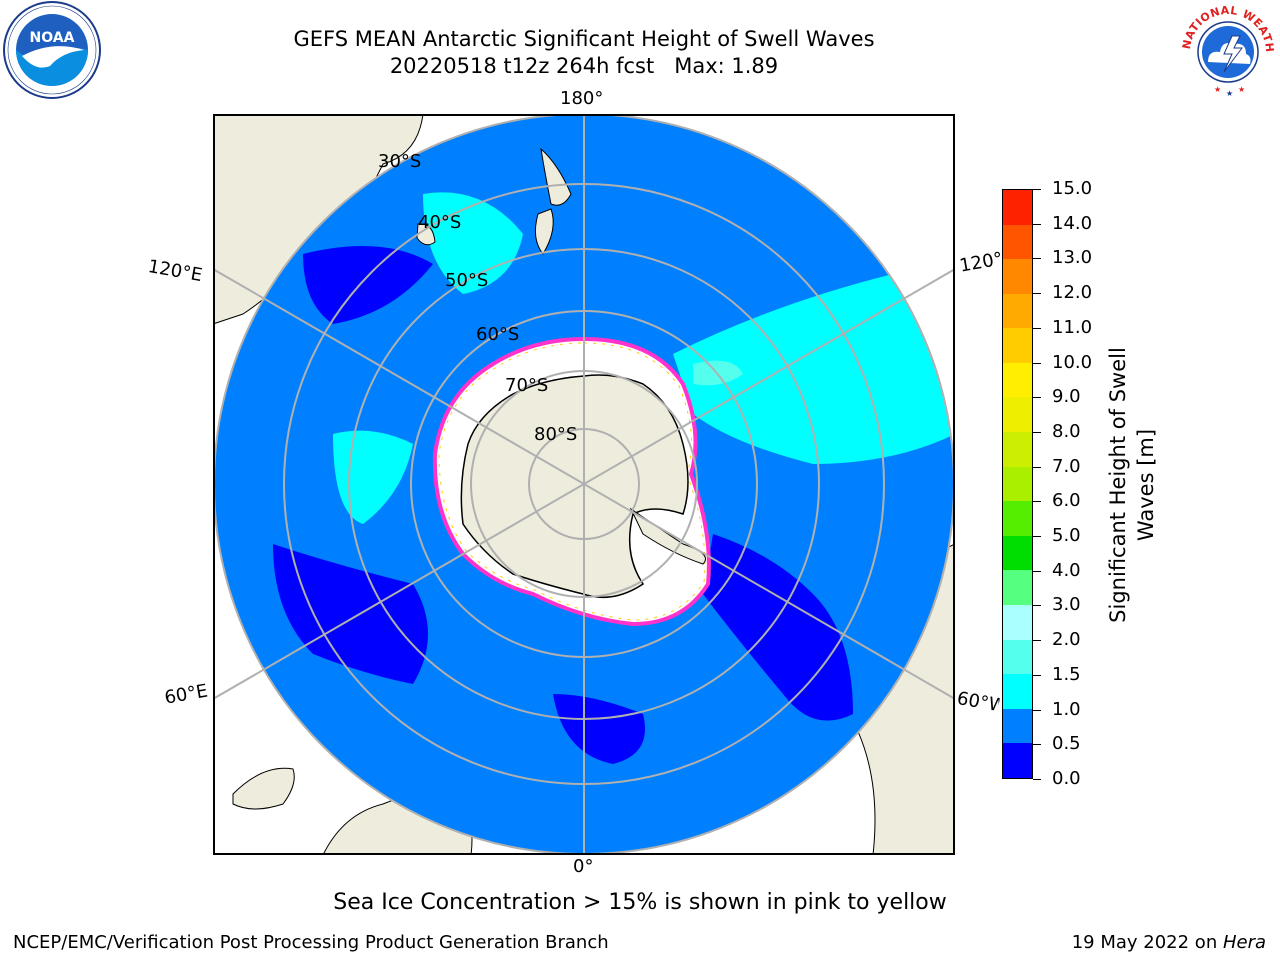 The width and height of the screenshot is (1280, 960). I want to click on lat-label-80s: 80°S, so click(555, 434).